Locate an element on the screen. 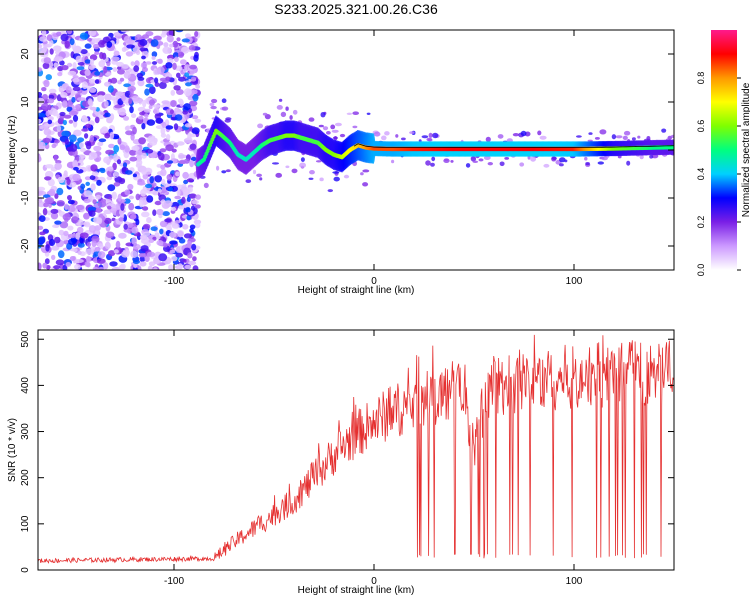  colorbar-tick-label: 0.8 is located at coordinates (701, 78).